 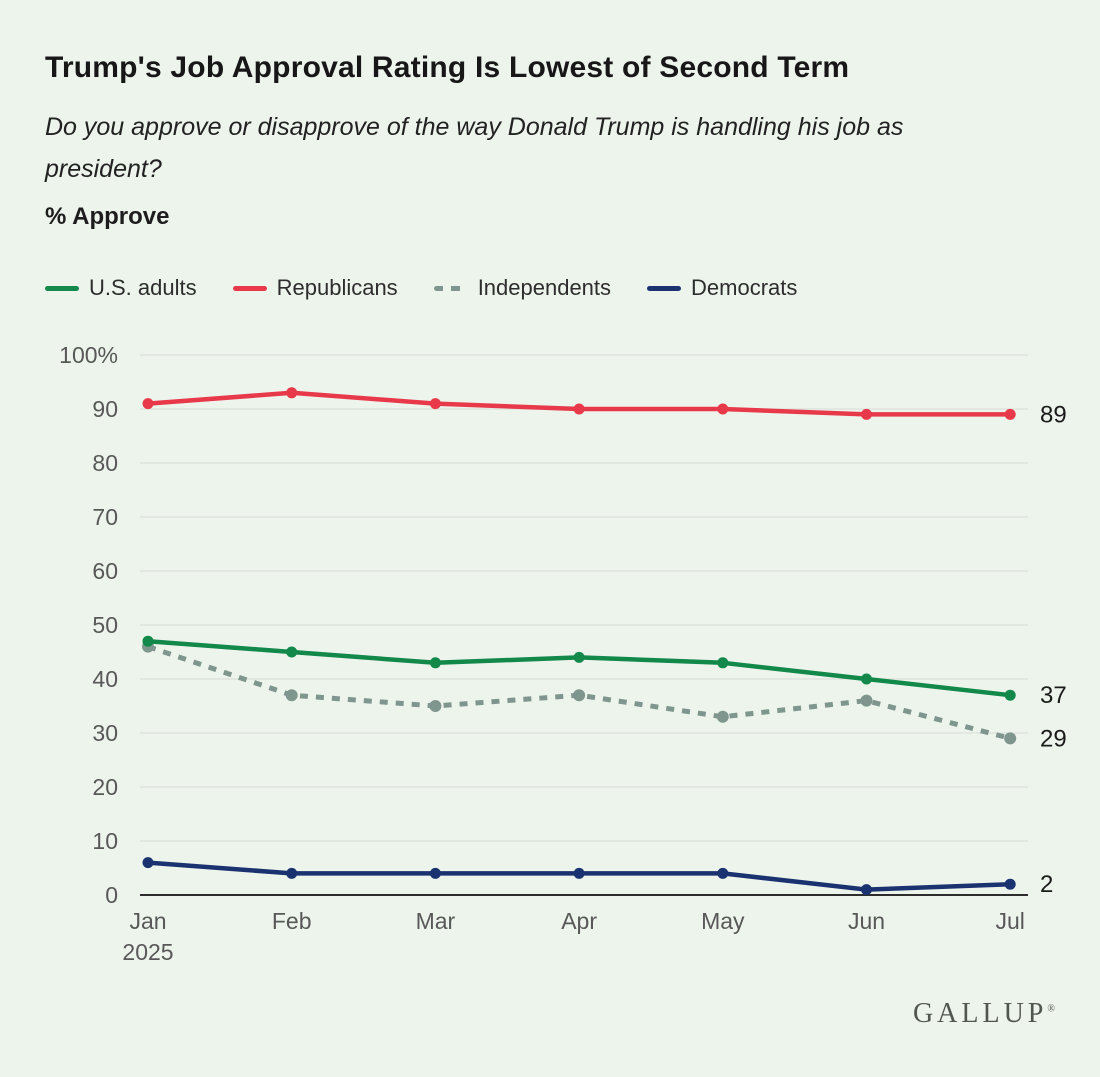 What do you see at coordinates (1053, 738) in the screenshot?
I see `svg-text: 29` at bounding box center [1053, 738].